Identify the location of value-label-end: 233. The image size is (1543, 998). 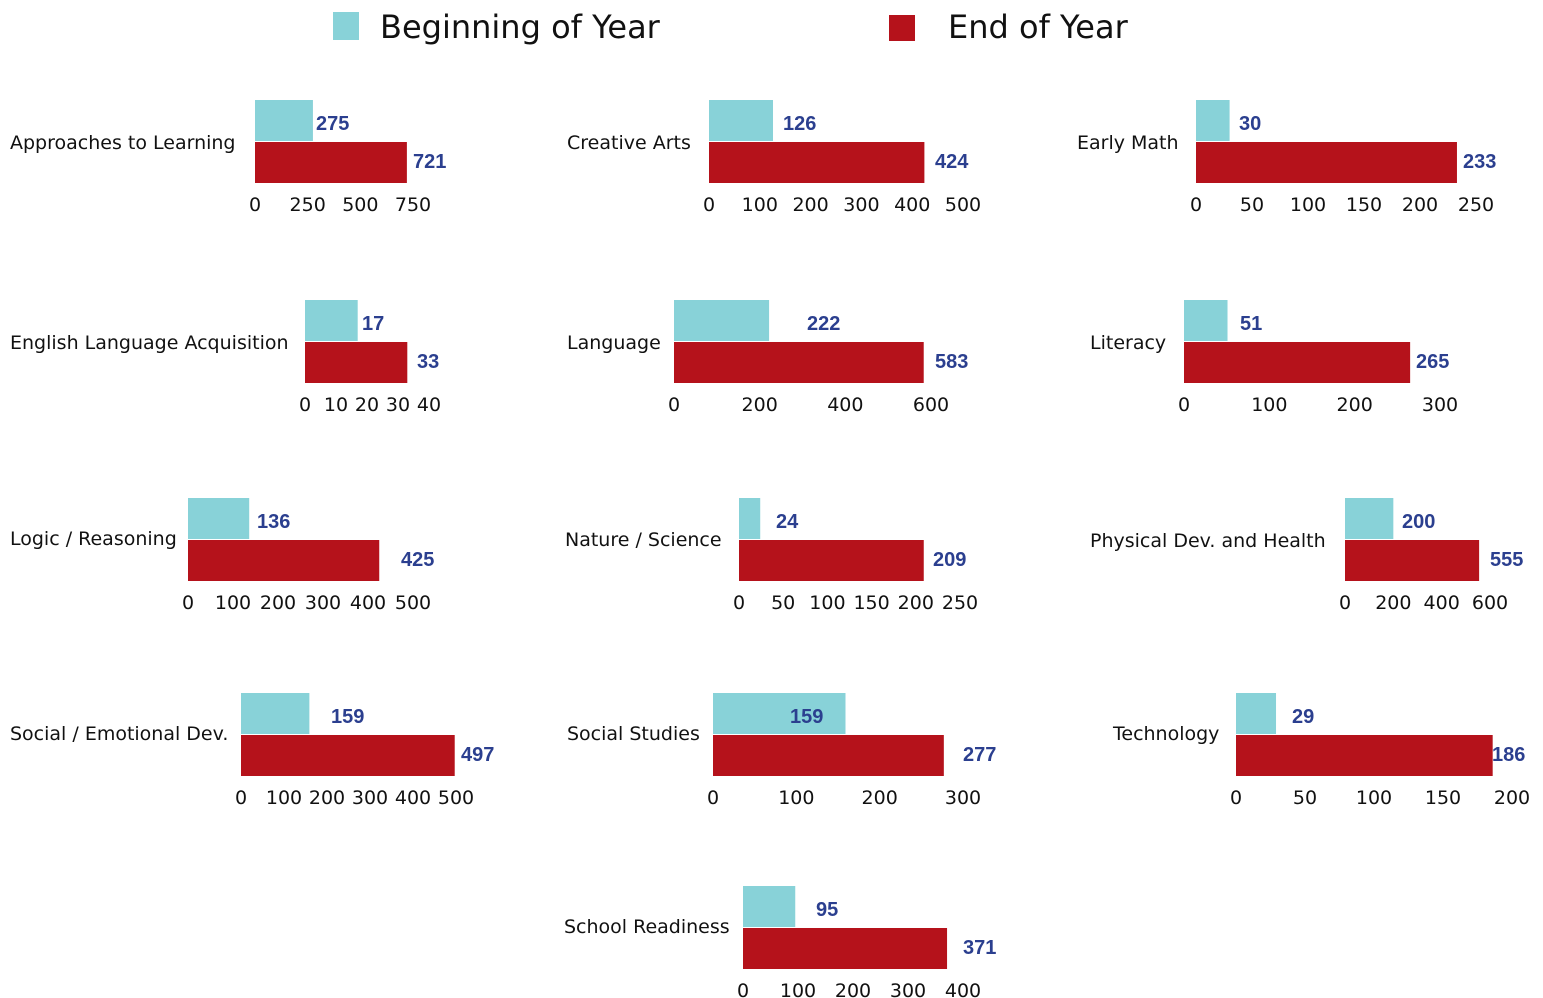
(1479, 162).